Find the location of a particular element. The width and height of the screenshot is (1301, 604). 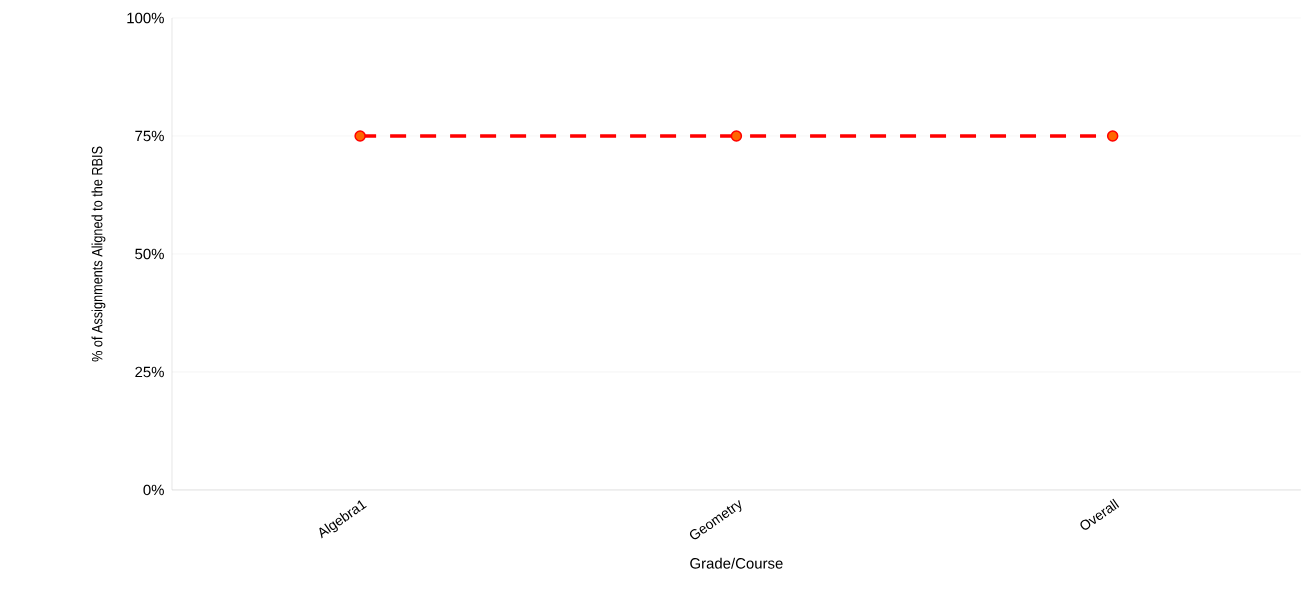

y-tick-label: 50% is located at coordinates (149, 254).